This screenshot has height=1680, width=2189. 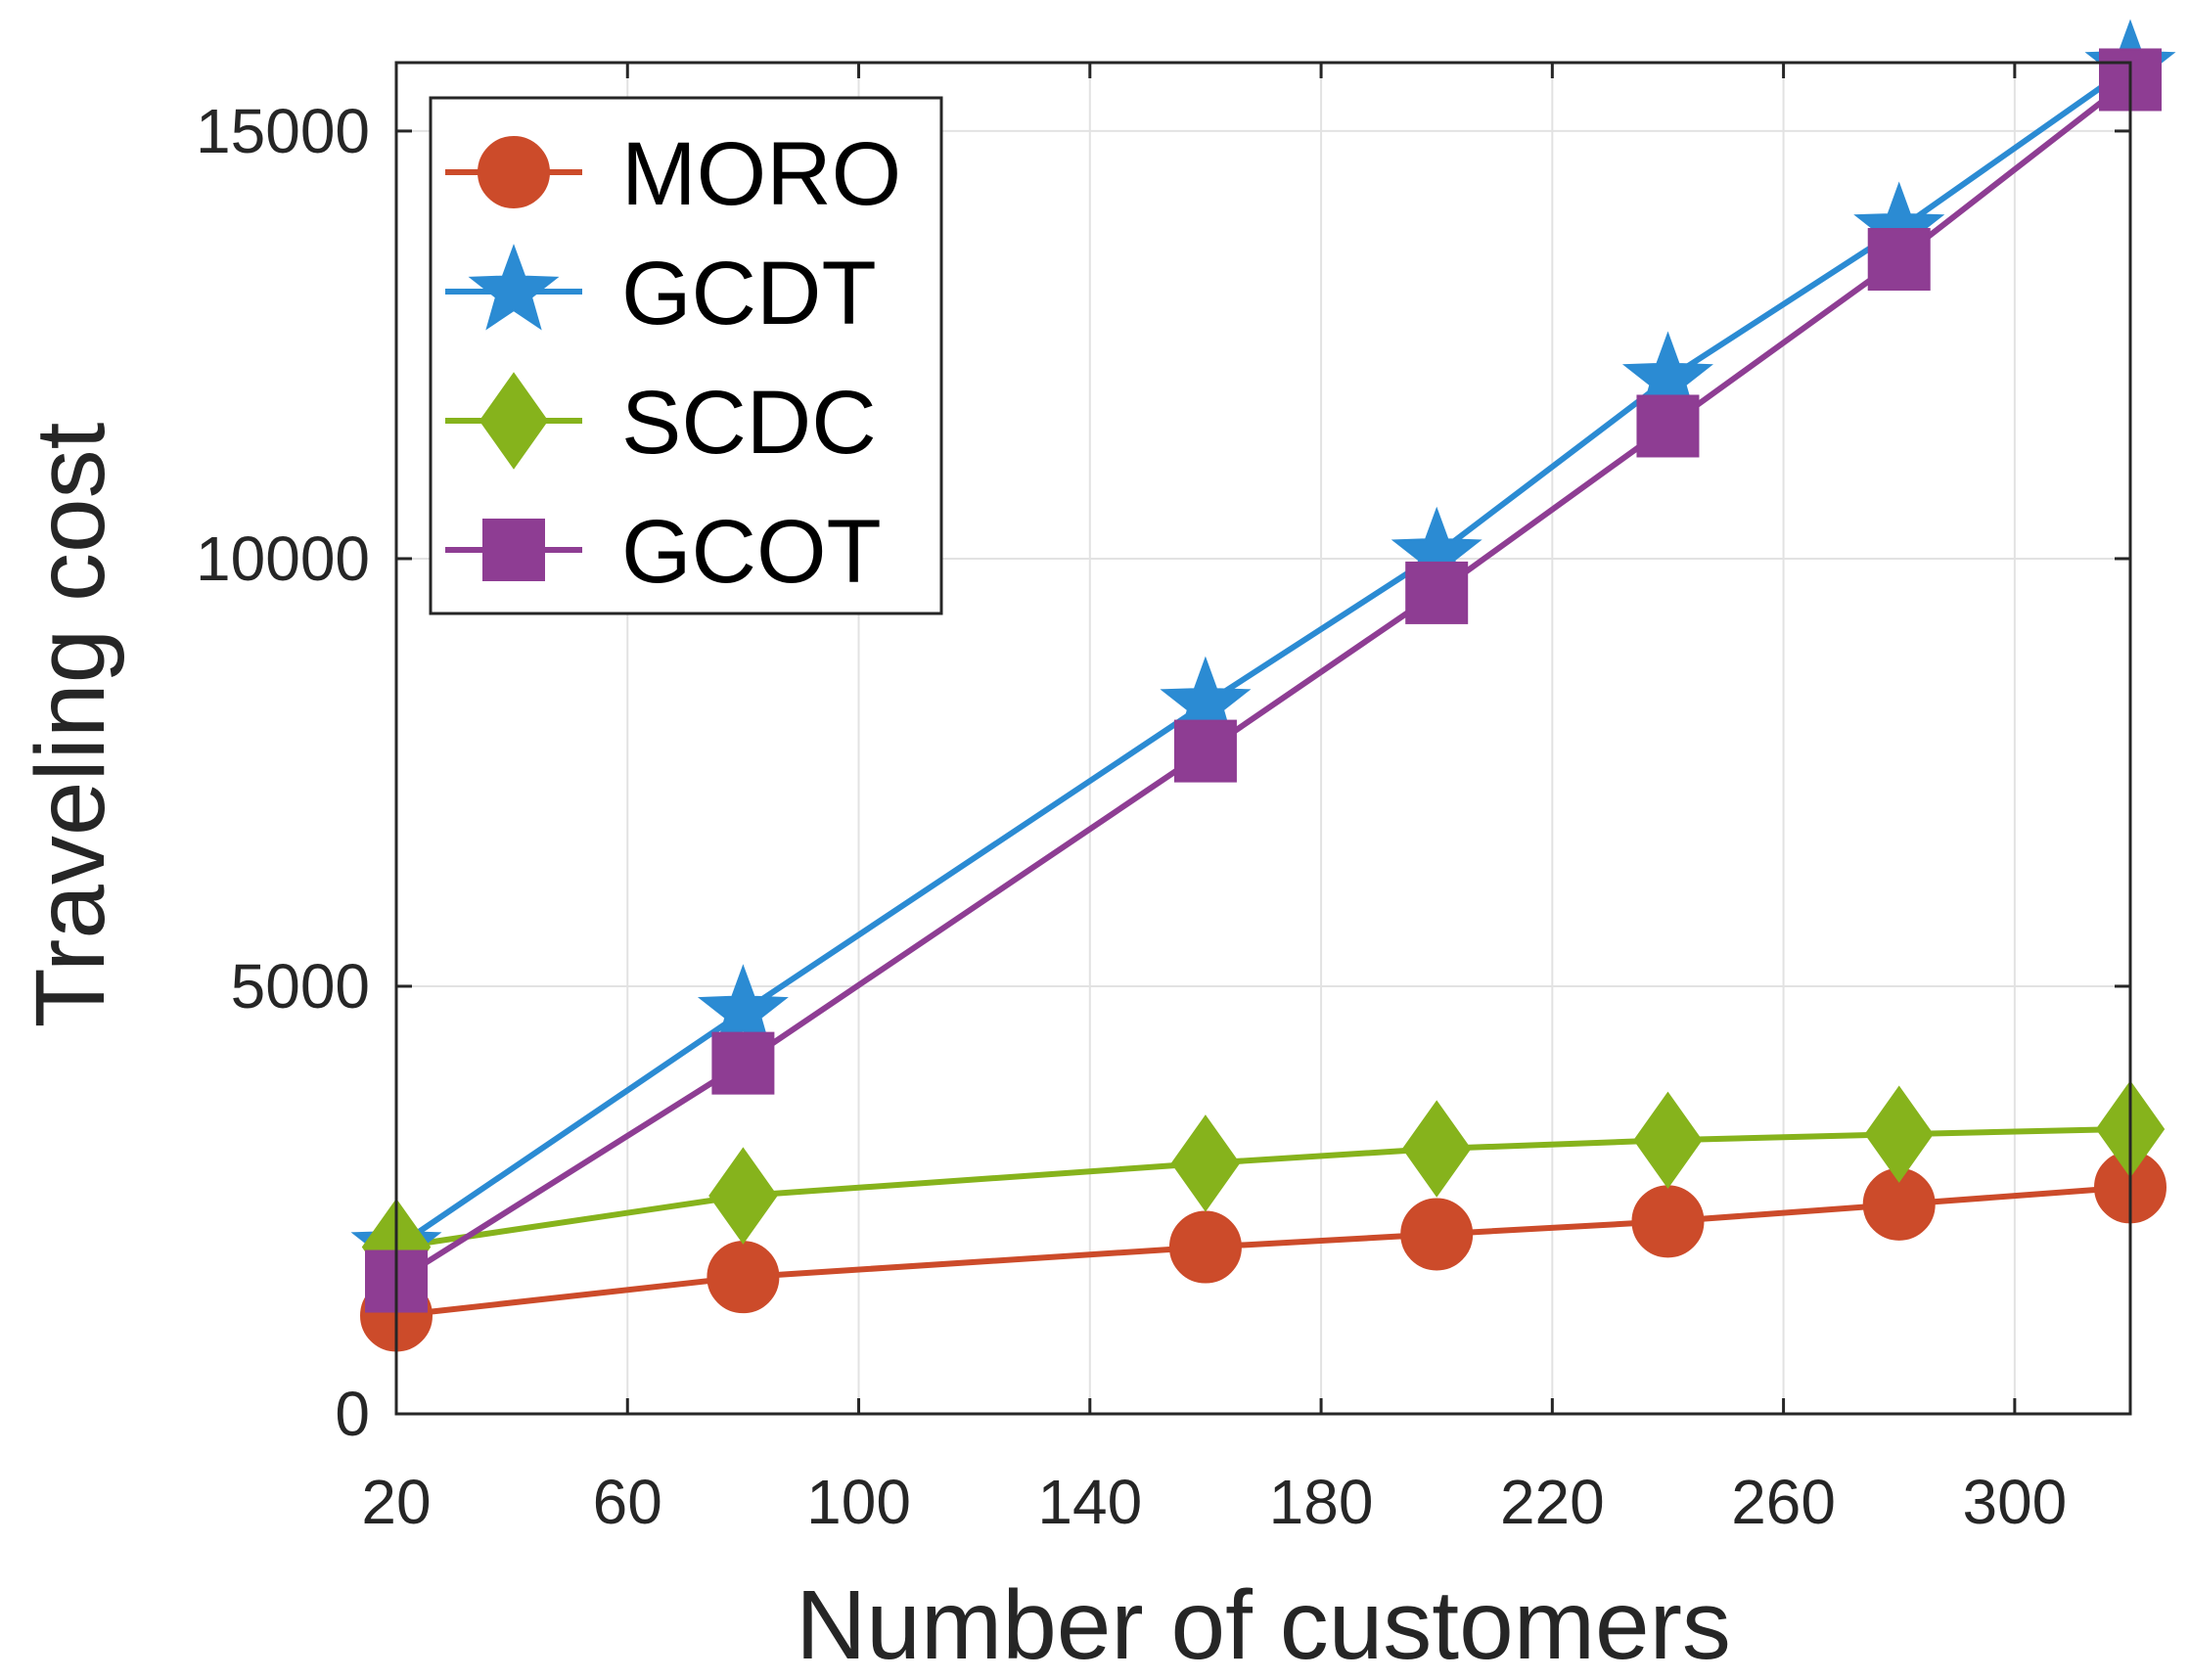 What do you see at coordinates (2014, 1502) in the screenshot?
I see `x-tick-label: 300` at bounding box center [2014, 1502].